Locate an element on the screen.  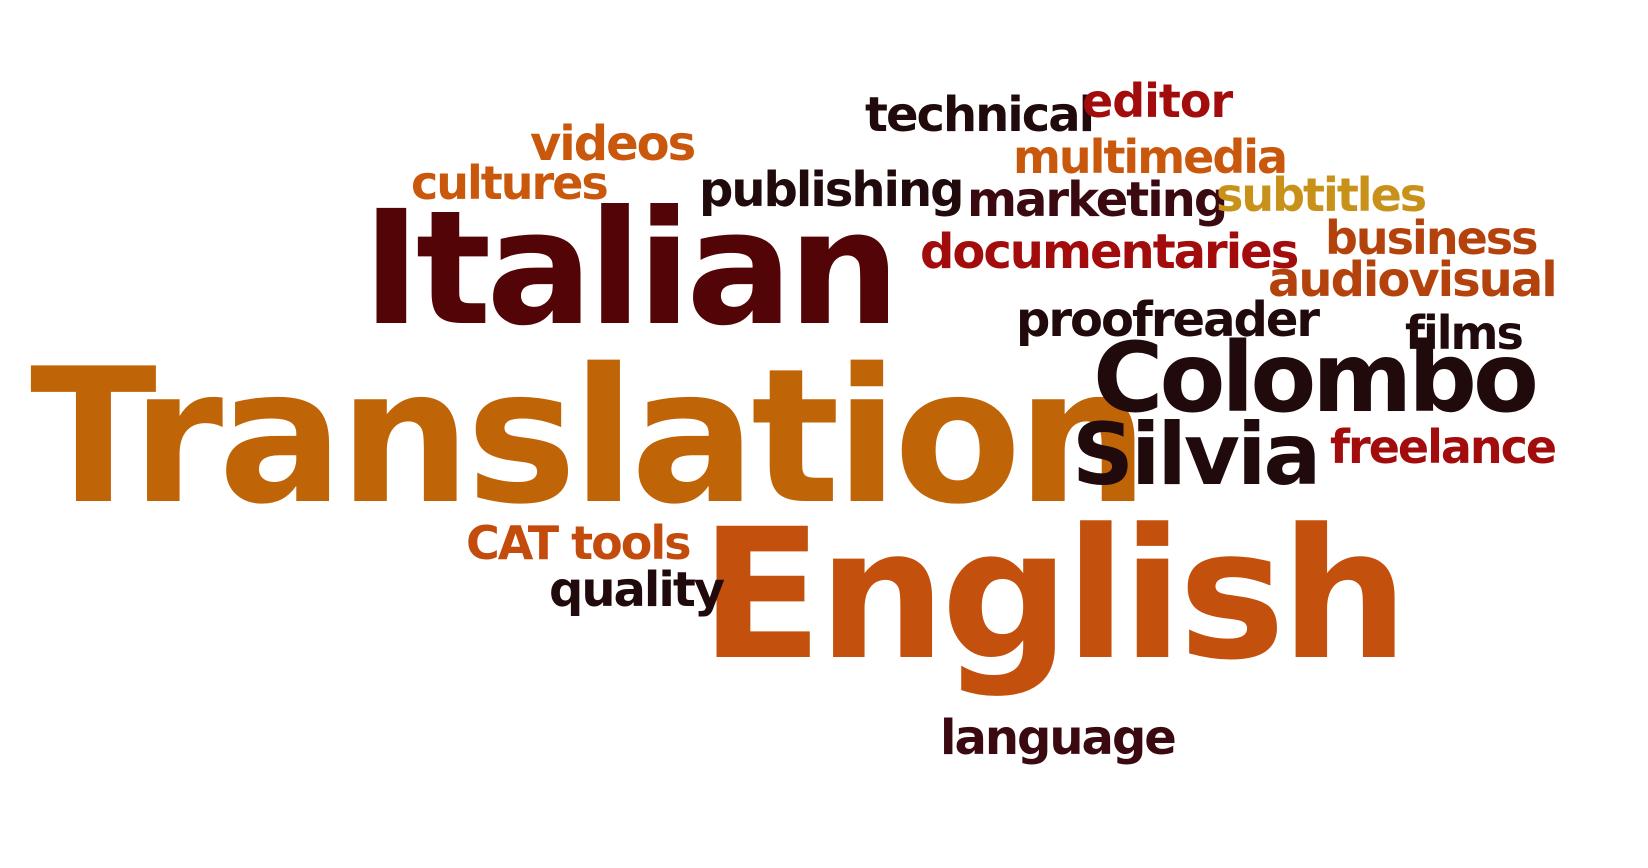
word-business: business is located at coordinates (1432, 238).